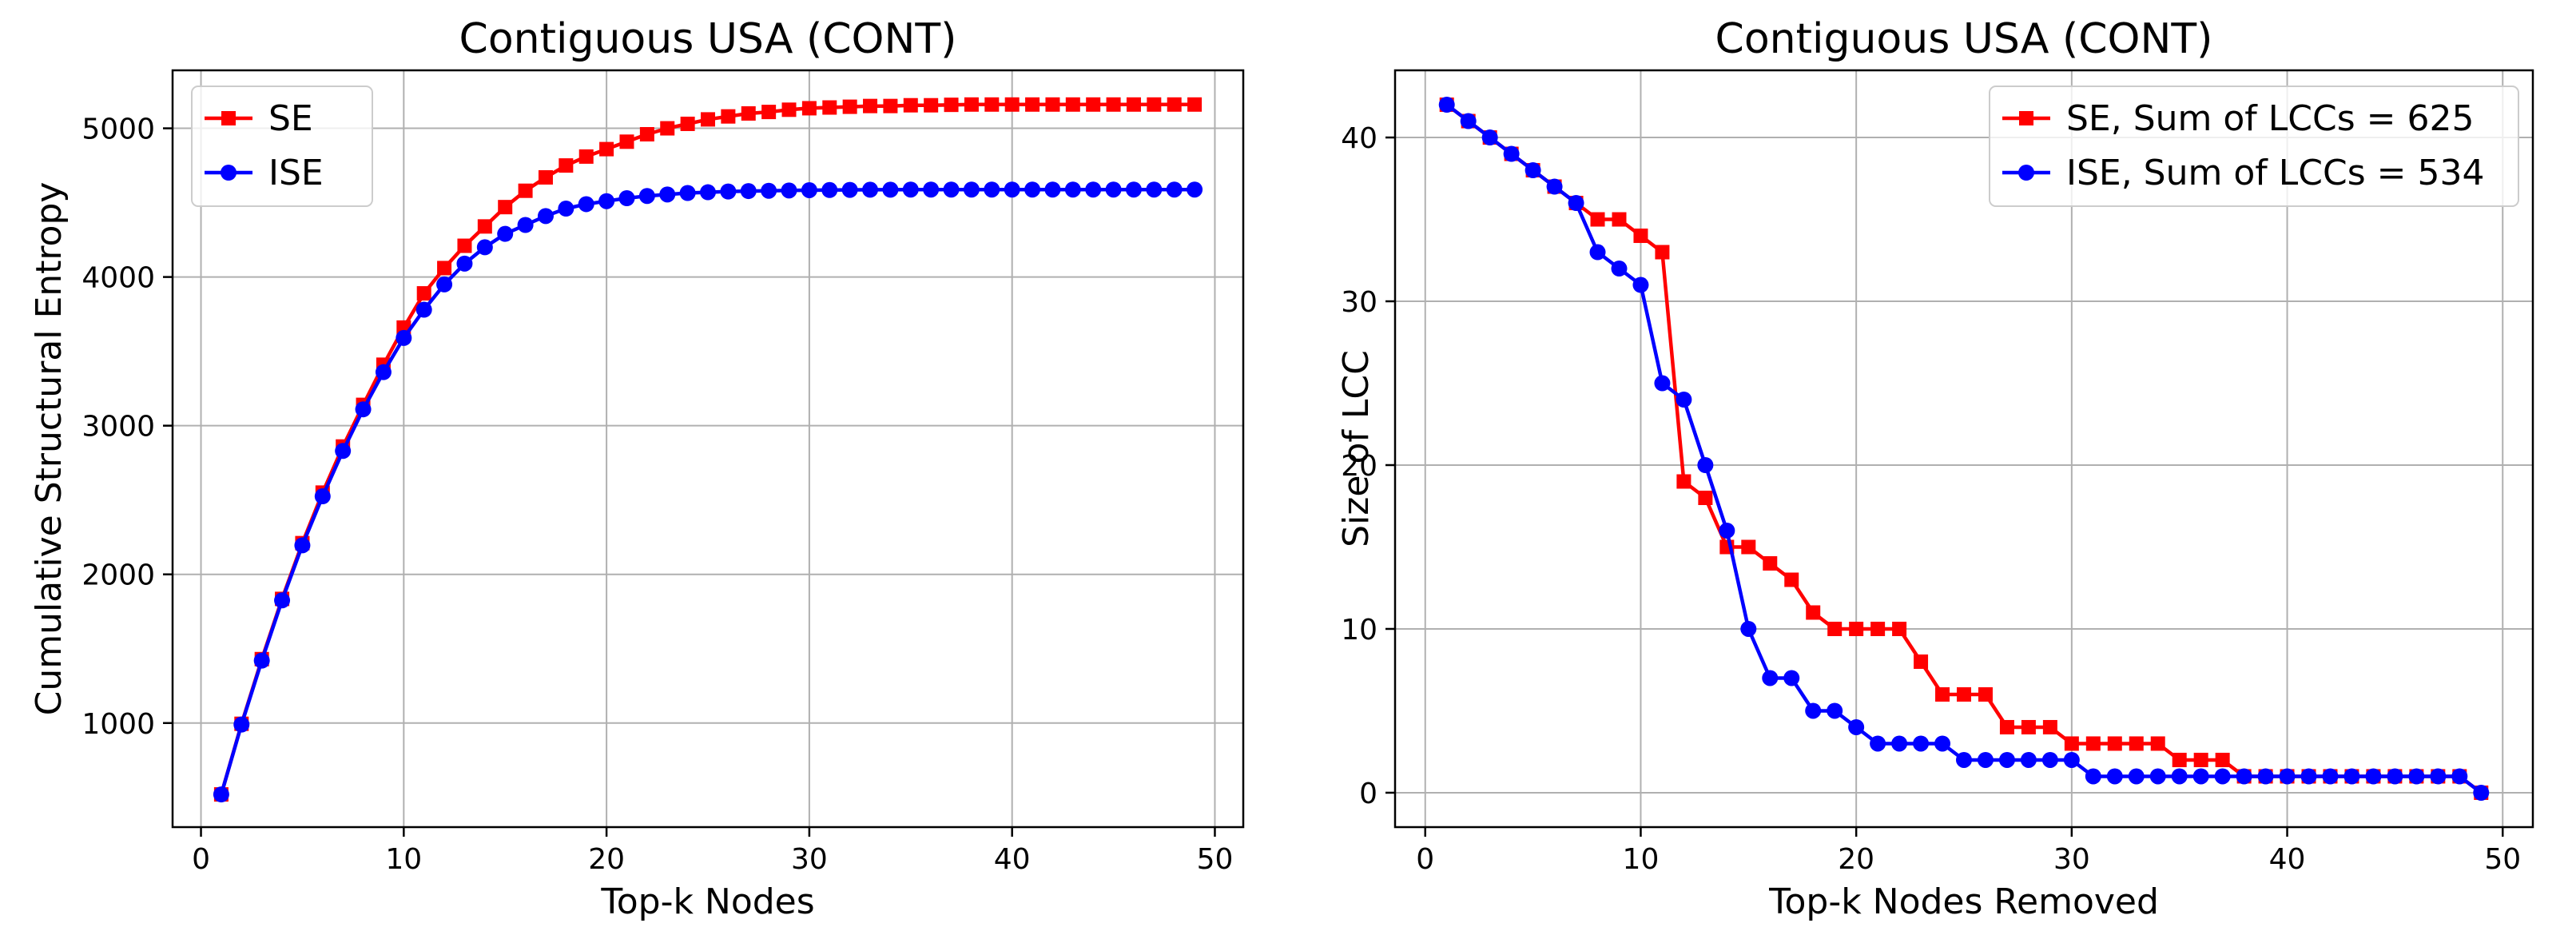 The height and width of the screenshot is (939, 2576). I want to click on y-tick-label: 5000, so click(118, 129).